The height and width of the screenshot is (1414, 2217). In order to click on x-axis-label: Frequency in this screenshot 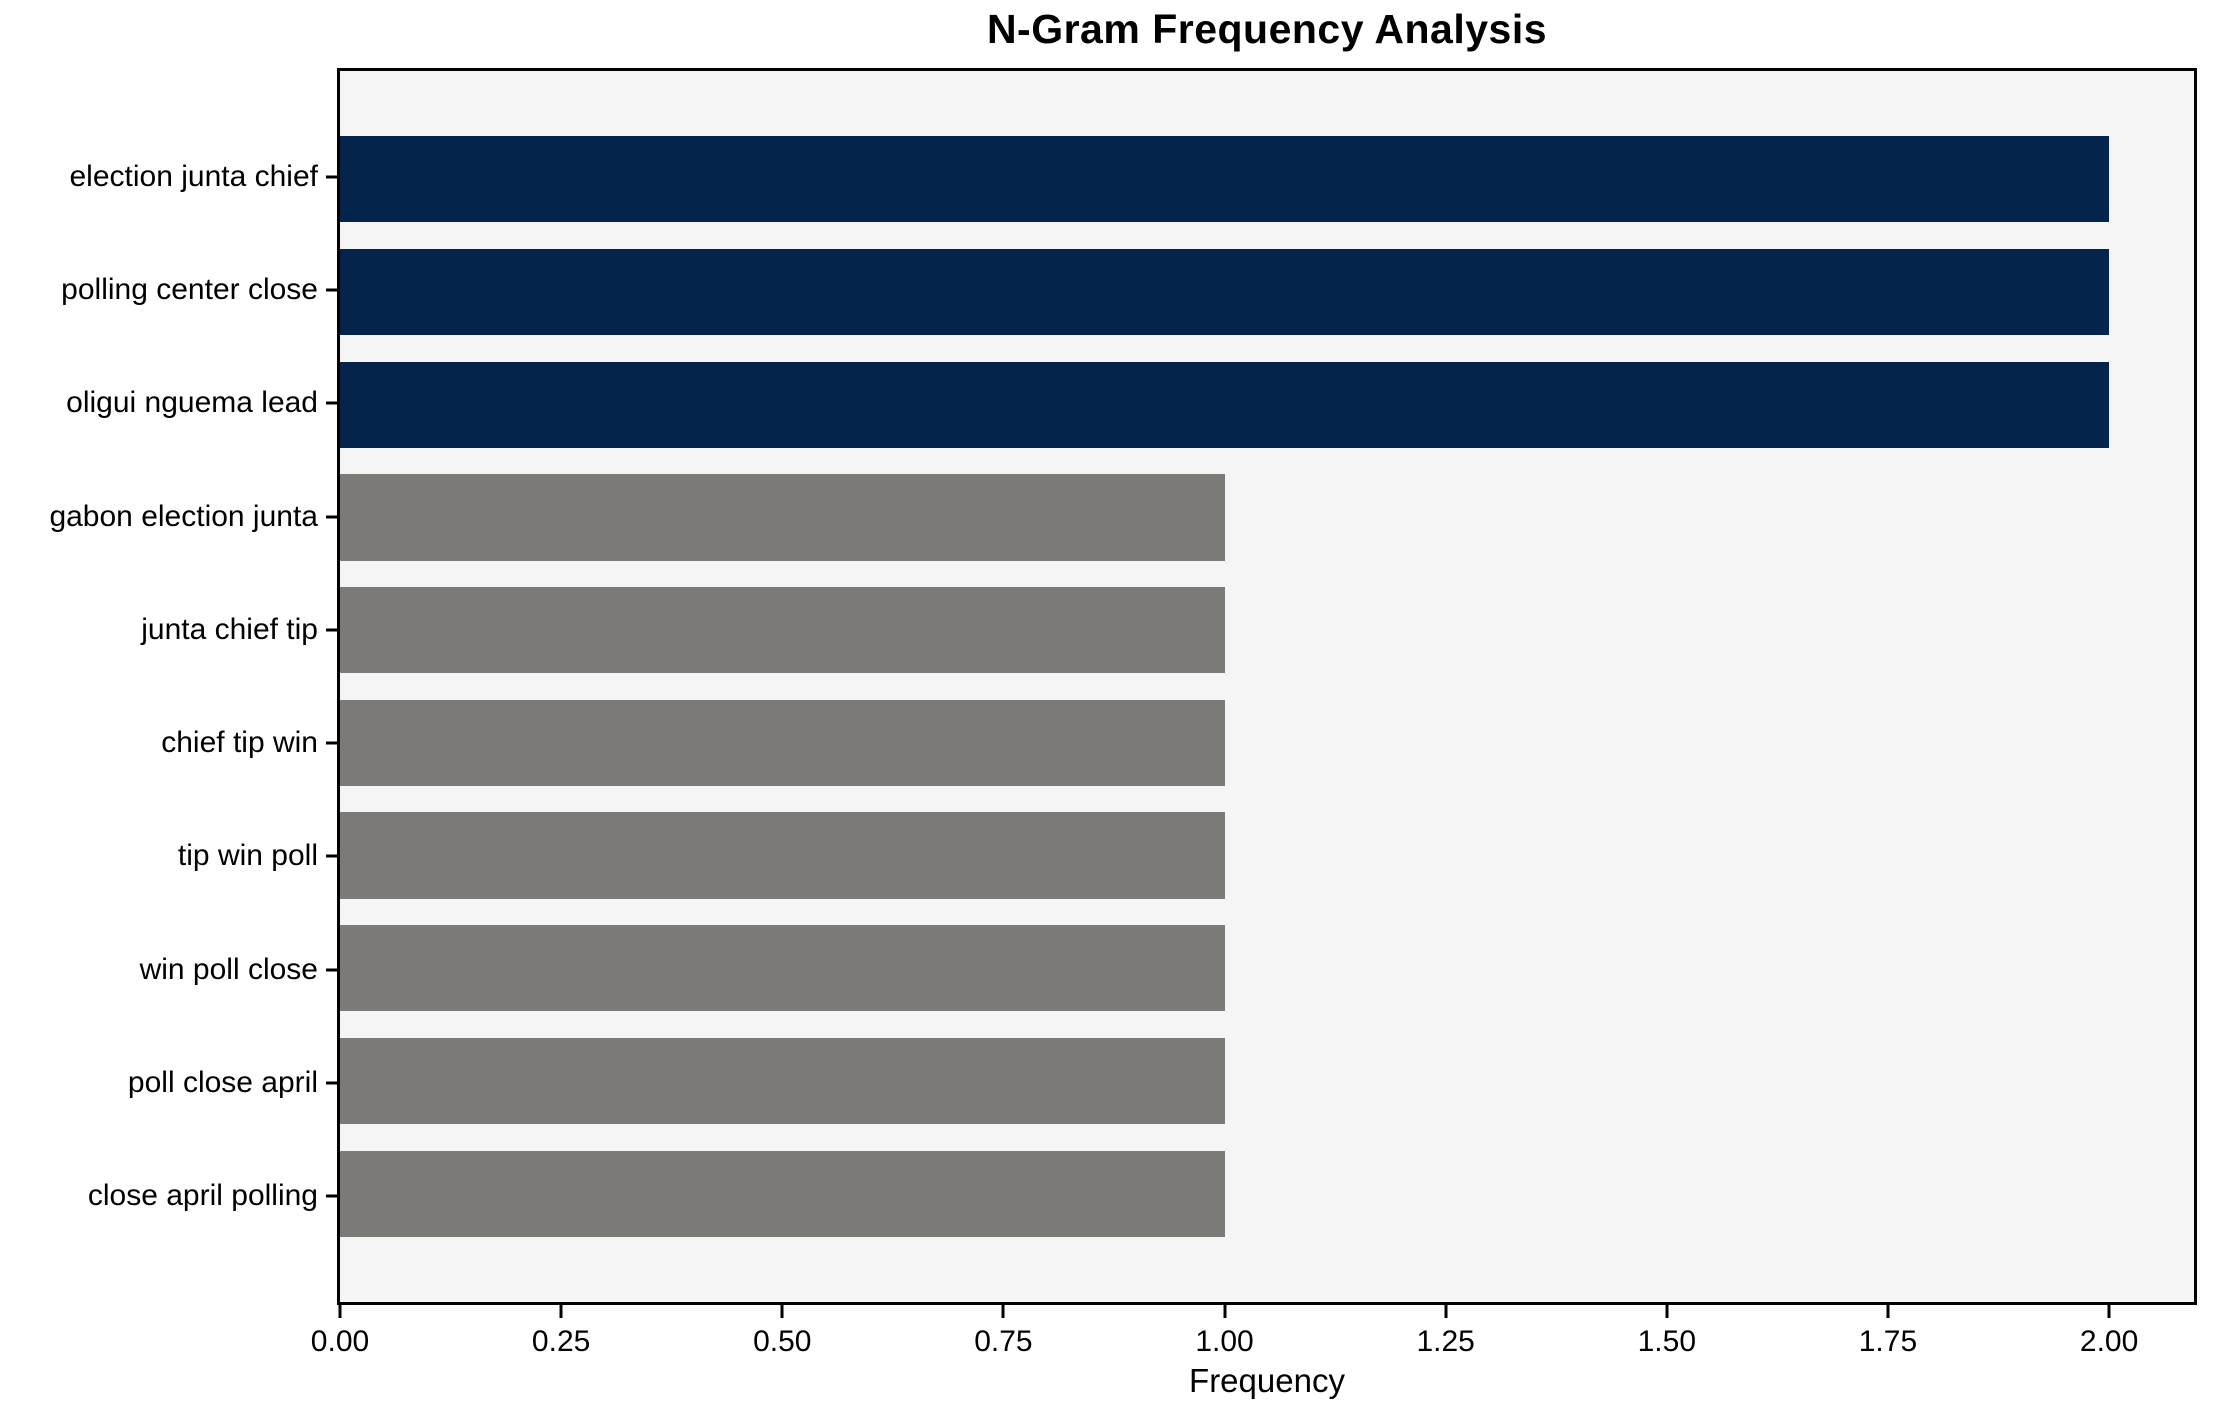, I will do `click(1267, 1380)`.